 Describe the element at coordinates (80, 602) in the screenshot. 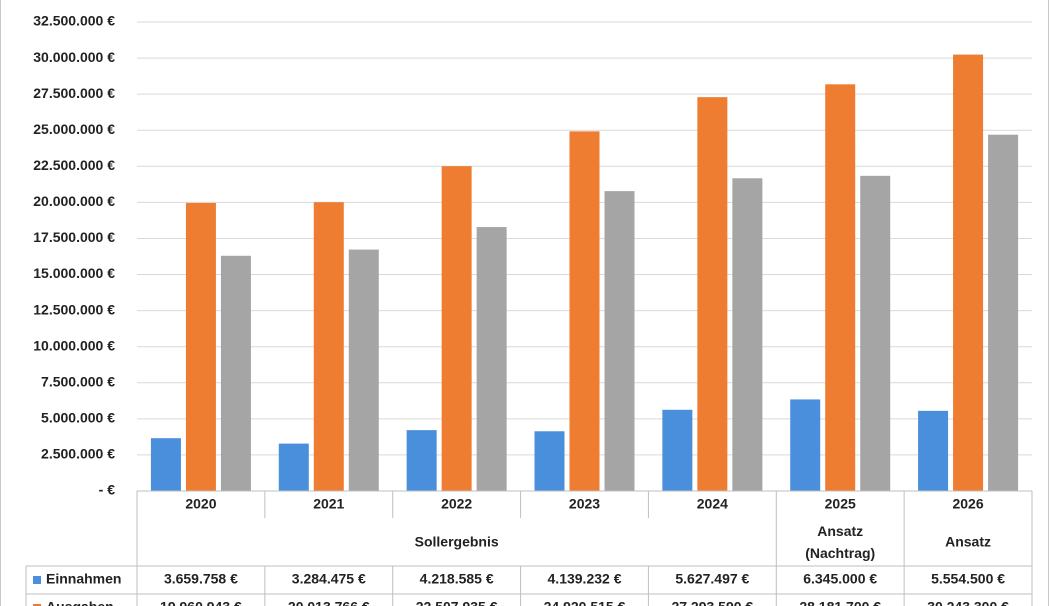

I see `legend-label: Ausgaben` at that location.